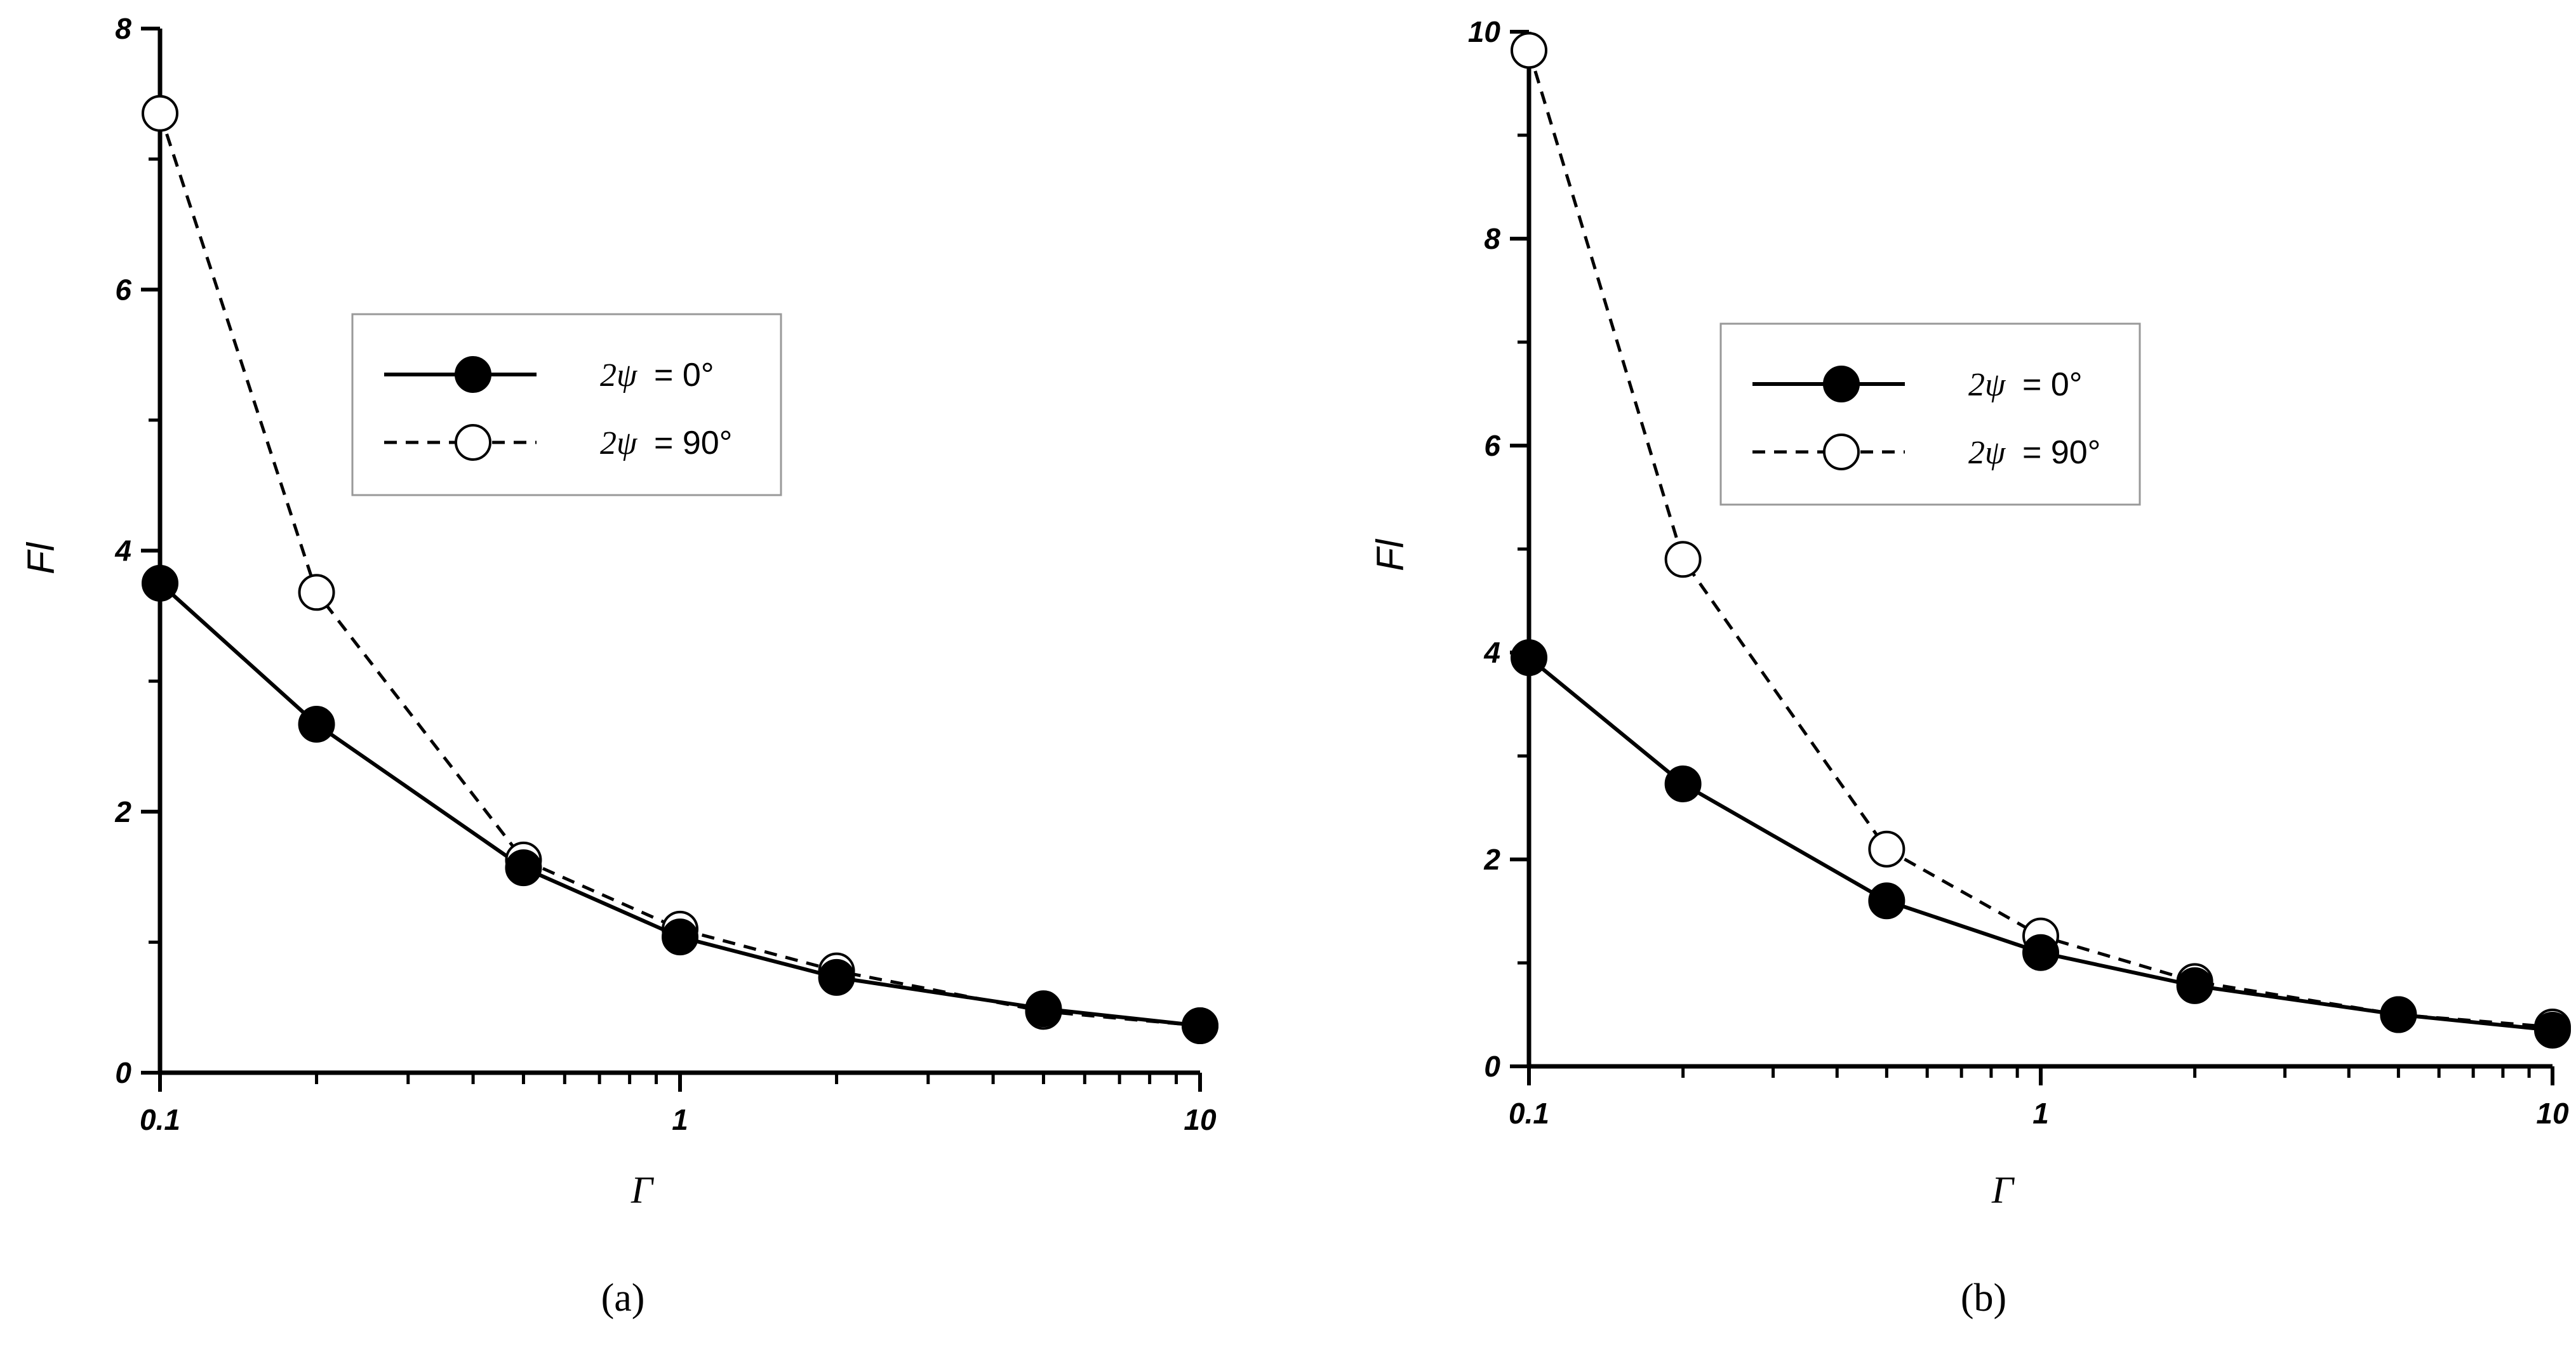 This screenshot has width=2576, height=1345. What do you see at coordinates (1984, 1298) in the screenshot?
I see `panel-label: (b)` at bounding box center [1984, 1298].